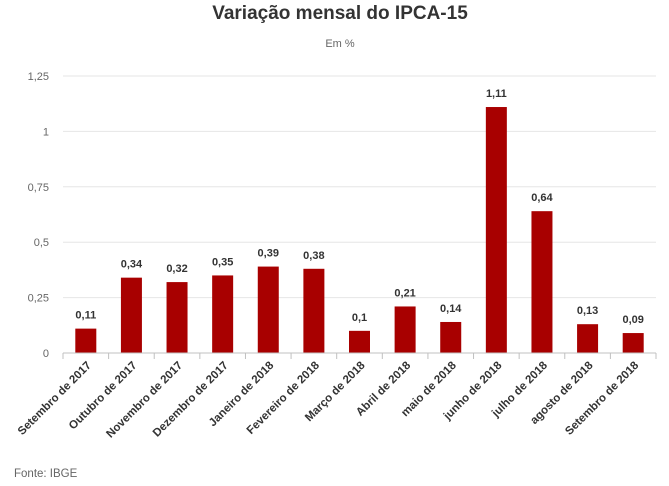  What do you see at coordinates (41, 243) in the screenshot?
I see `y-tick-label: 0,5` at bounding box center [41, 243].